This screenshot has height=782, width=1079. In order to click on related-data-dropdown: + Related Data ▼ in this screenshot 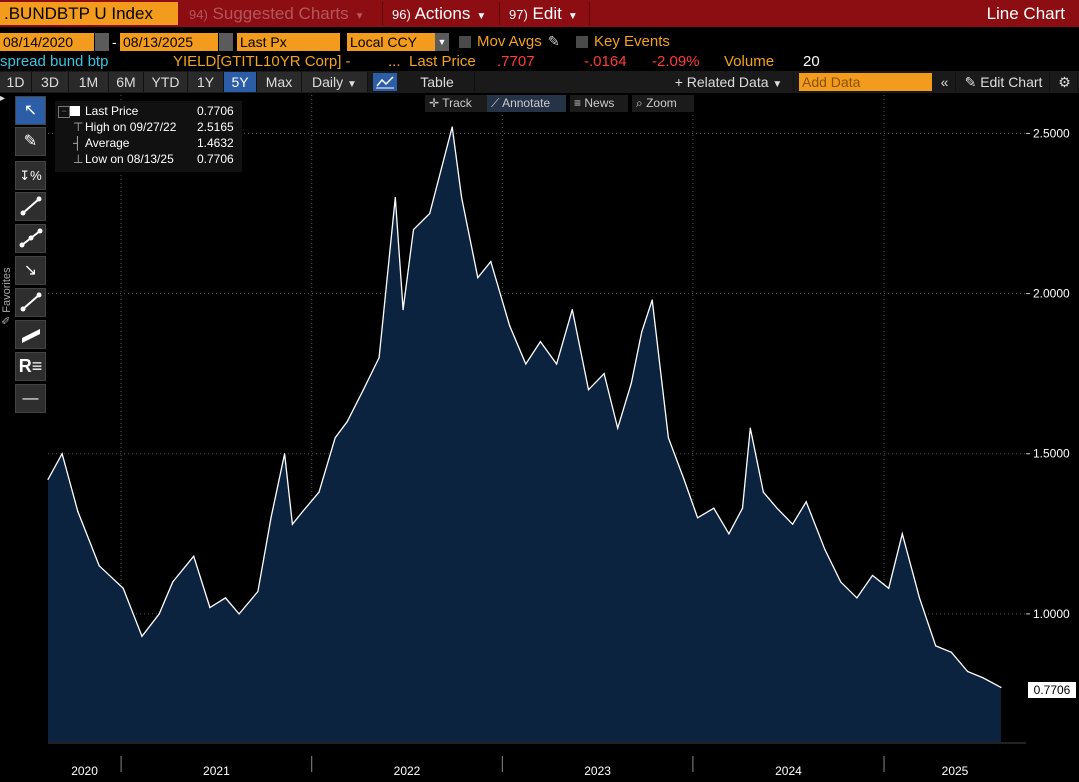, I will do `click(729, 82)`.